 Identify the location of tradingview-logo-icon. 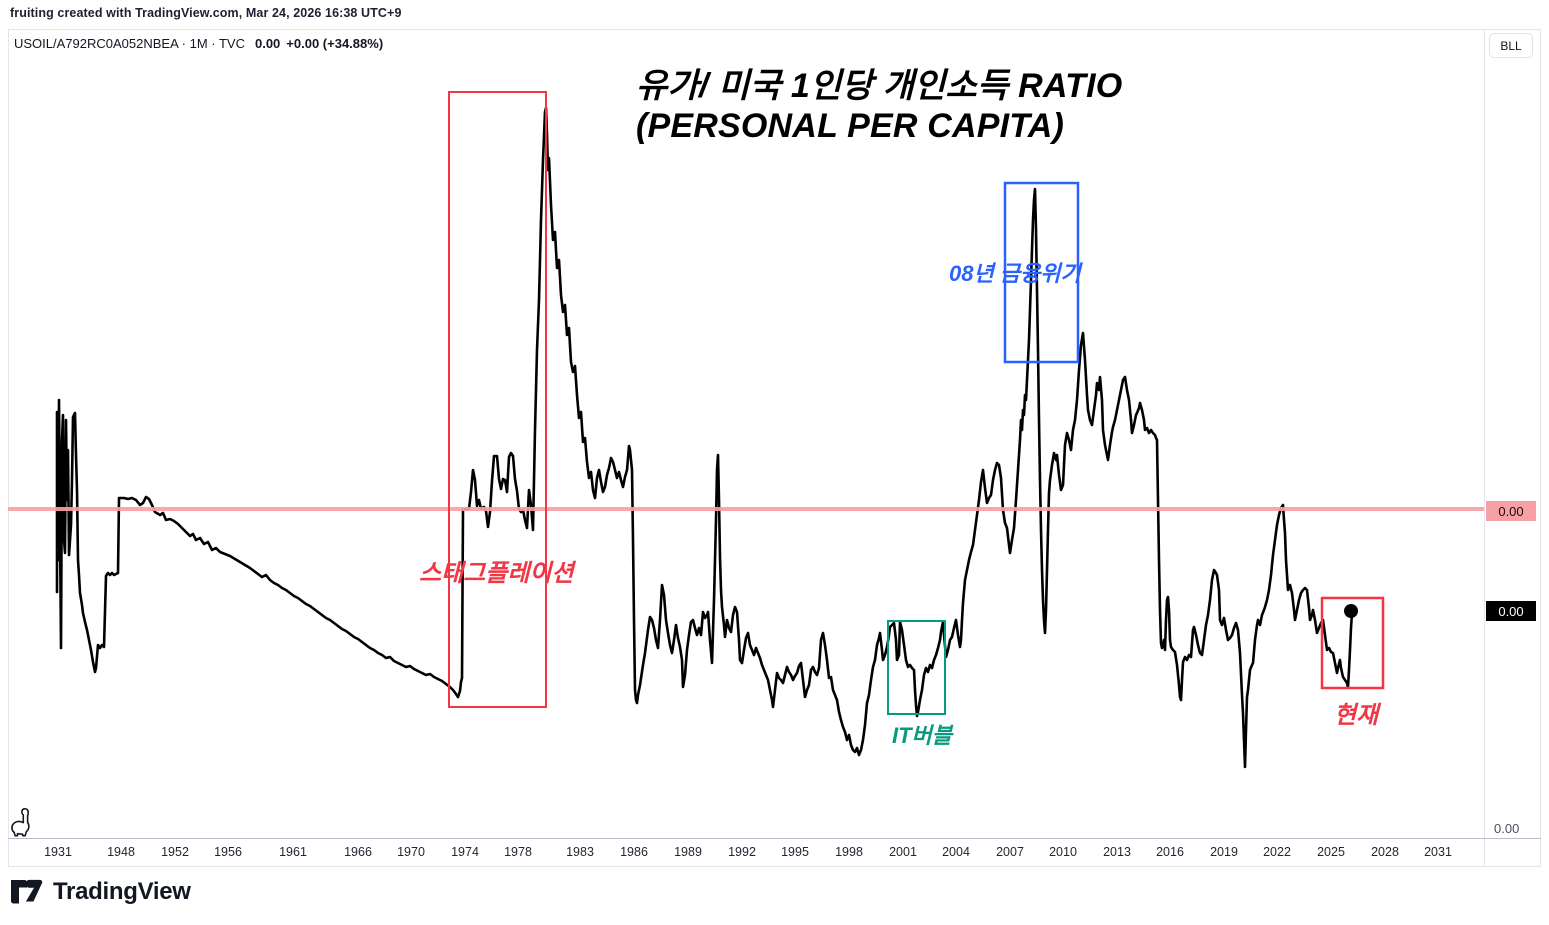
(27, 891).